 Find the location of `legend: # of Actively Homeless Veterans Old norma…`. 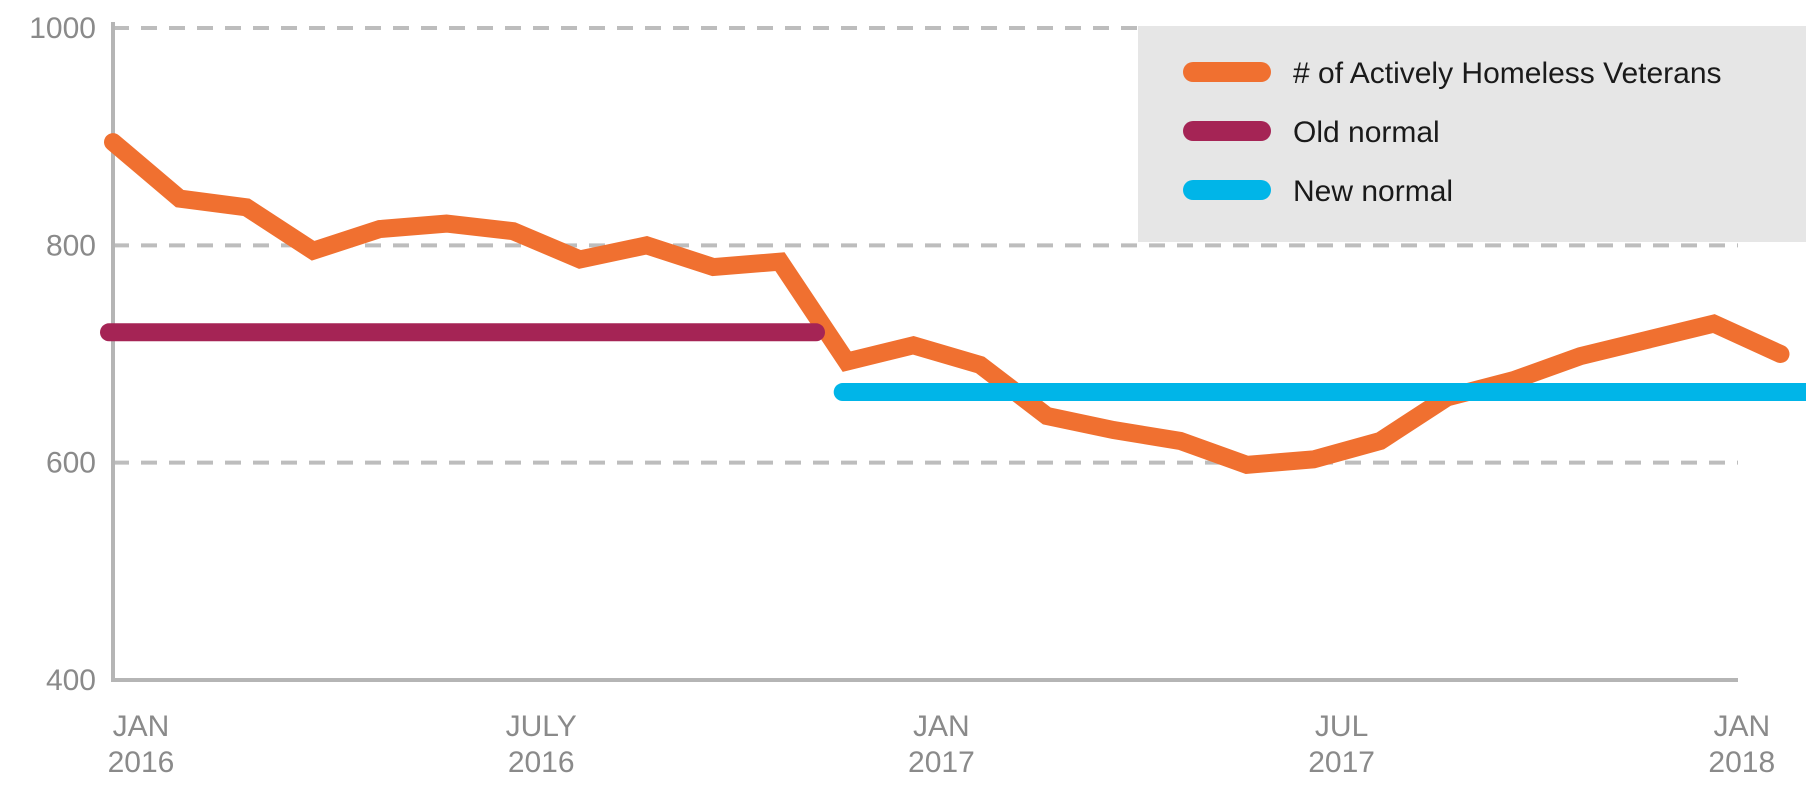

legend: # of Actively Homeless Veterans Old norma… is located at coordinates (1472, 134).